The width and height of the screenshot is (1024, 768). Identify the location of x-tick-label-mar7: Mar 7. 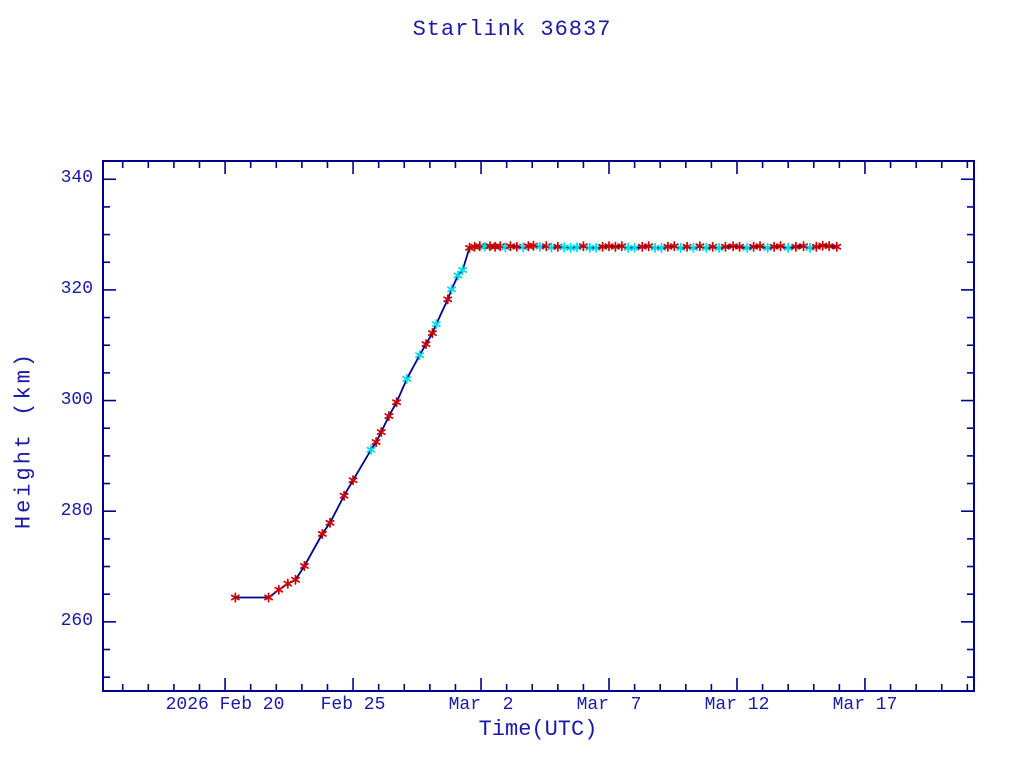
(609, 705).